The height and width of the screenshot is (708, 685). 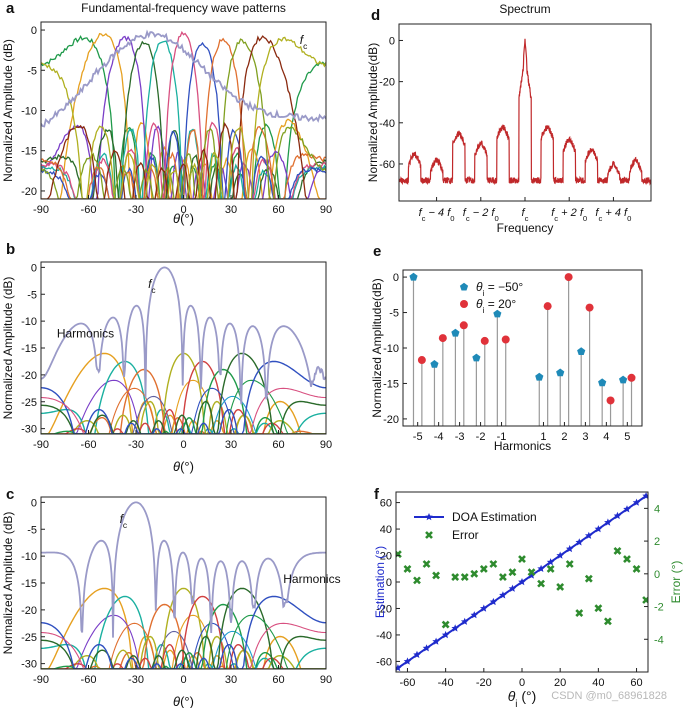 What do you see at coordinates (560, 683) in the screenshot?
I see `x-tick-label: 20` at bounding box center [560, 683].